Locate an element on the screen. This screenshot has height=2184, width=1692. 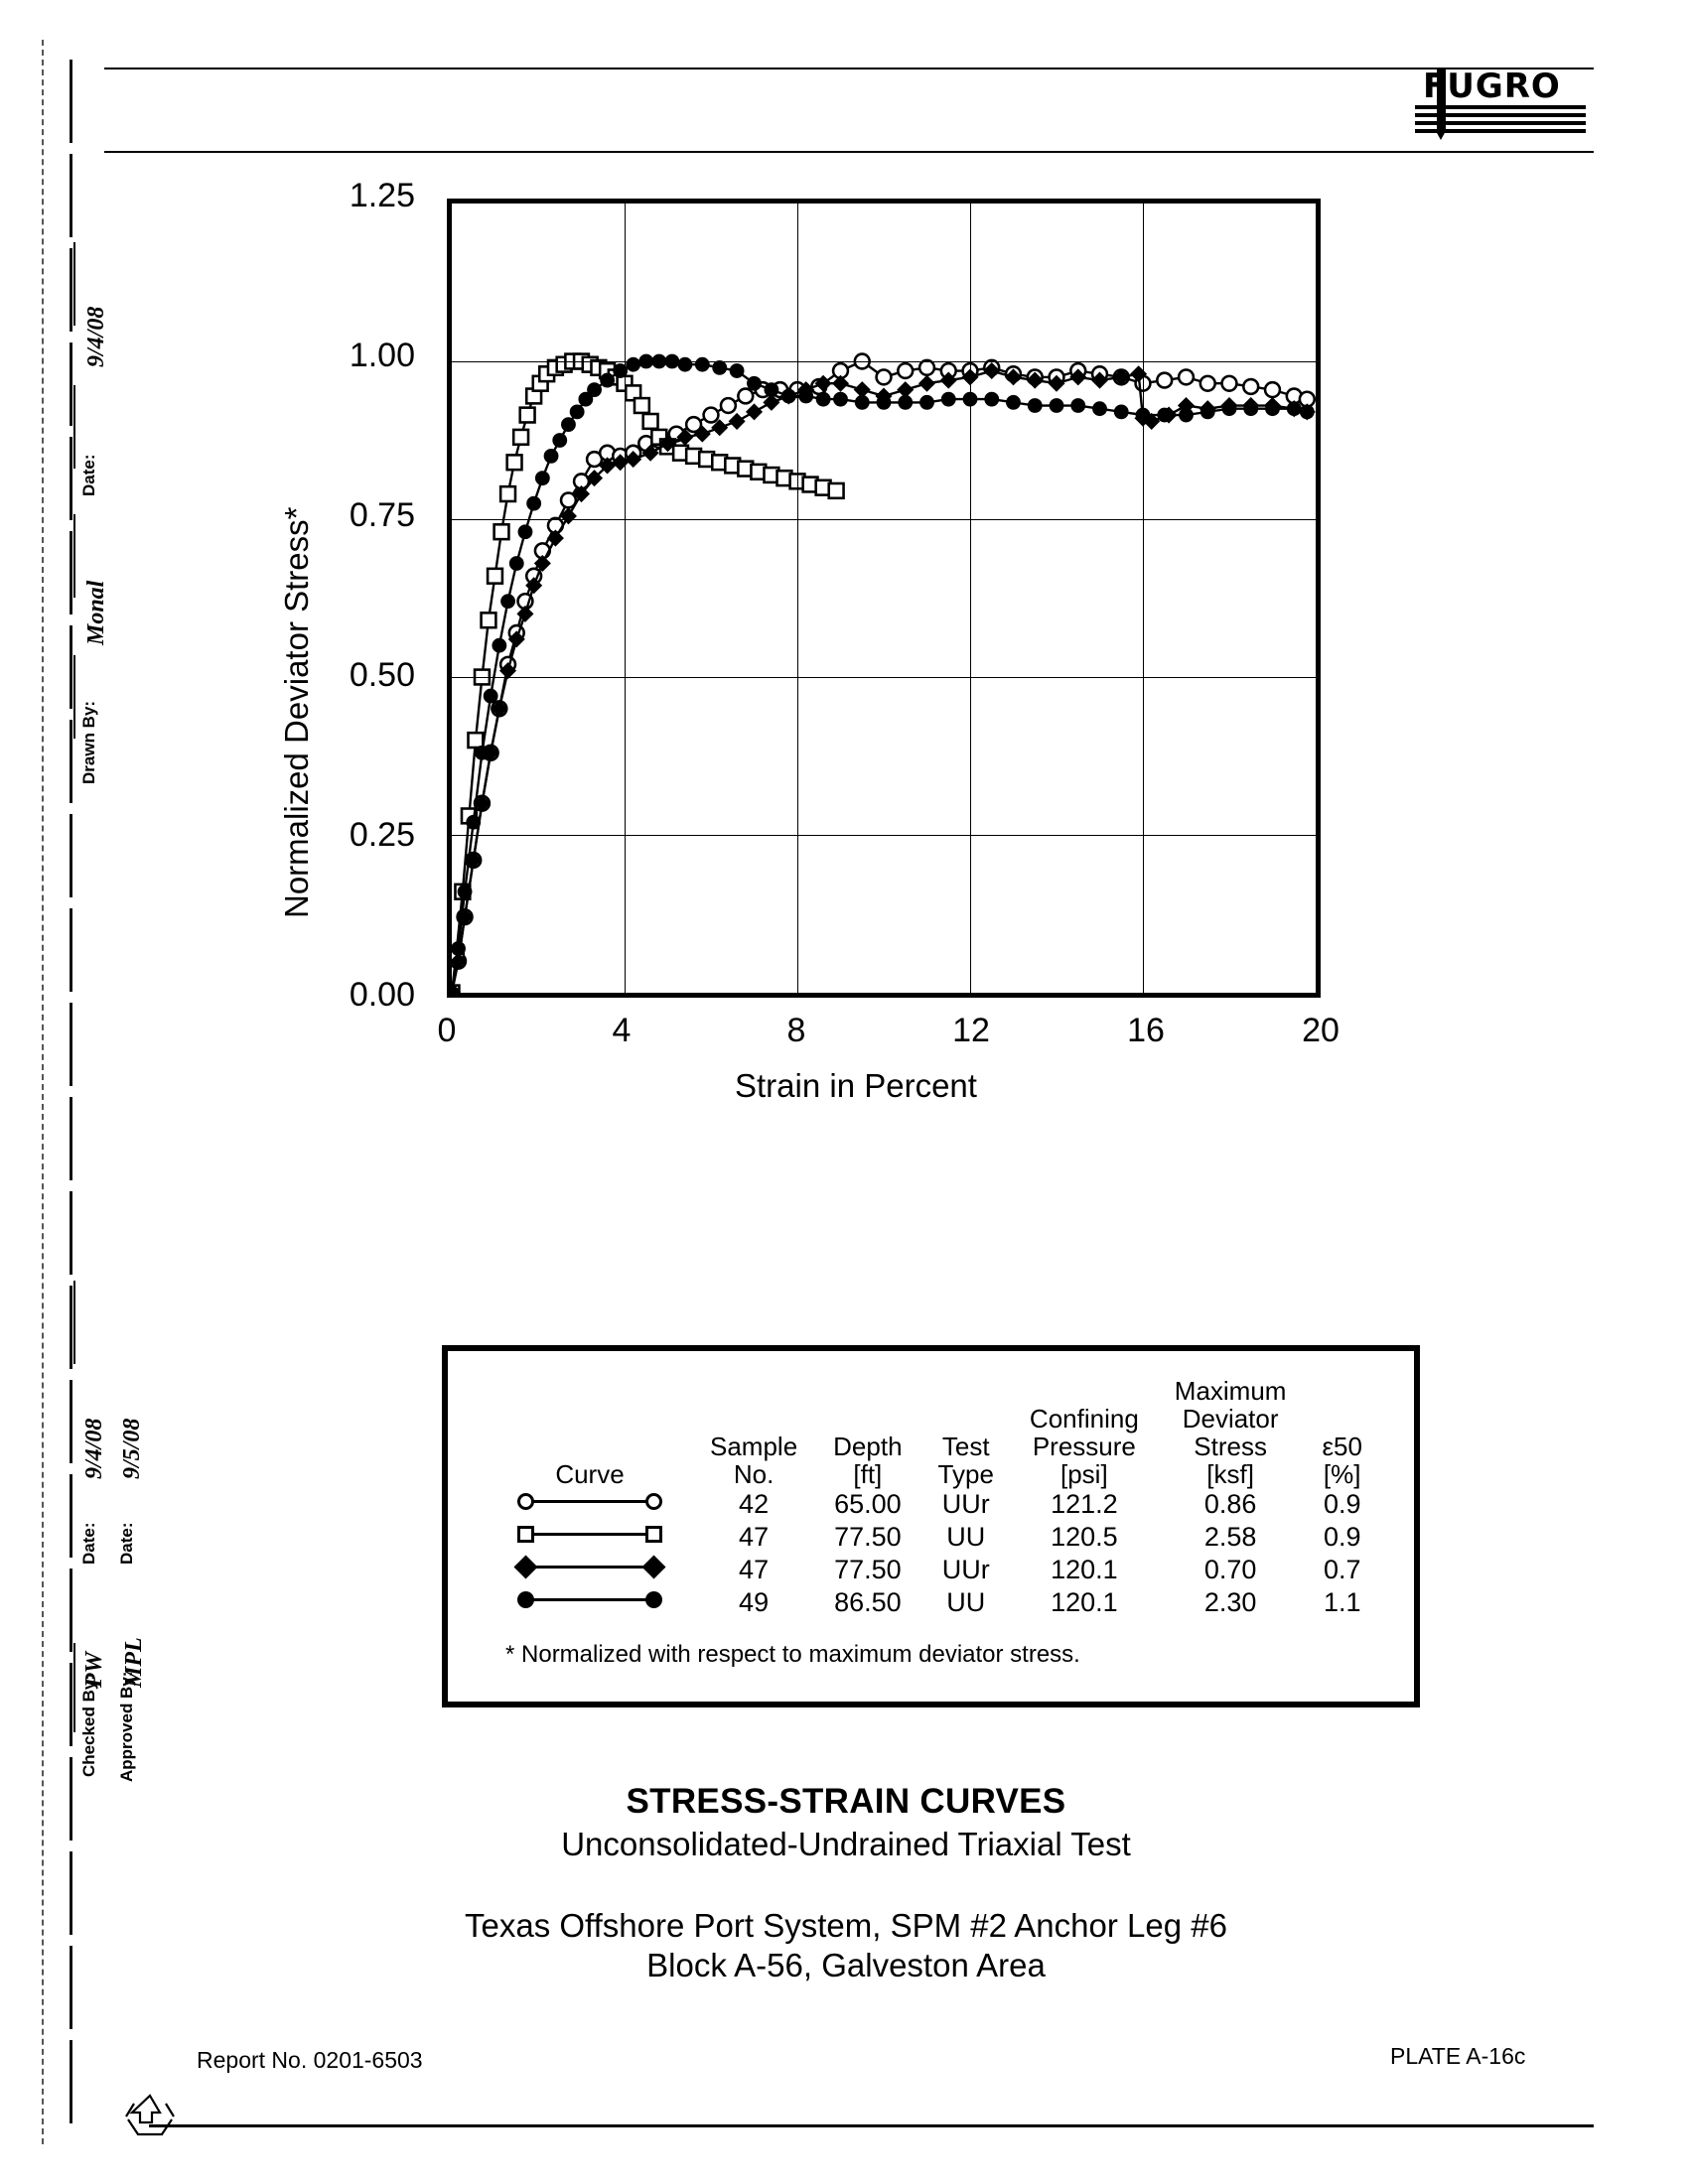
drawn-date-rule is located at coordinates (74, 427).